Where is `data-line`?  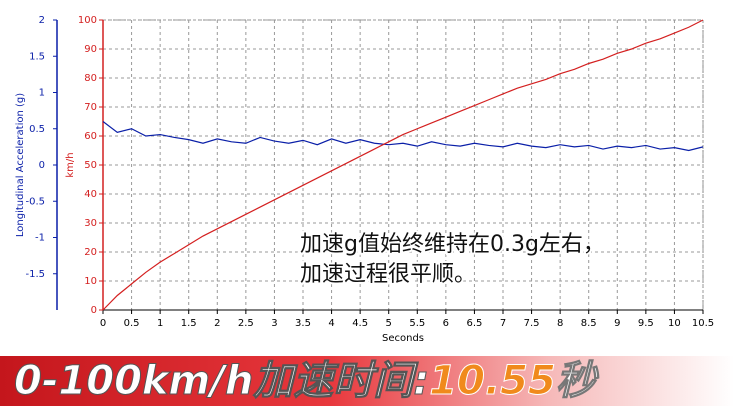 data-line is located at coordinates (403, 136).